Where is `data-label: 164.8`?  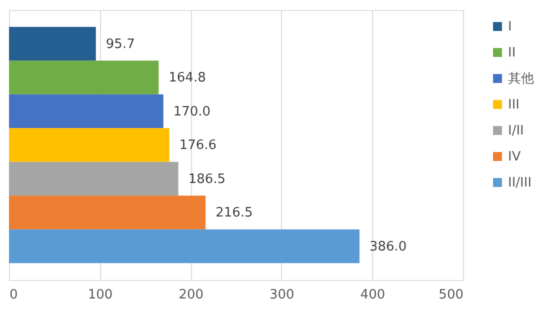
data-label: 164.8 is located at coordinates (187, 78).